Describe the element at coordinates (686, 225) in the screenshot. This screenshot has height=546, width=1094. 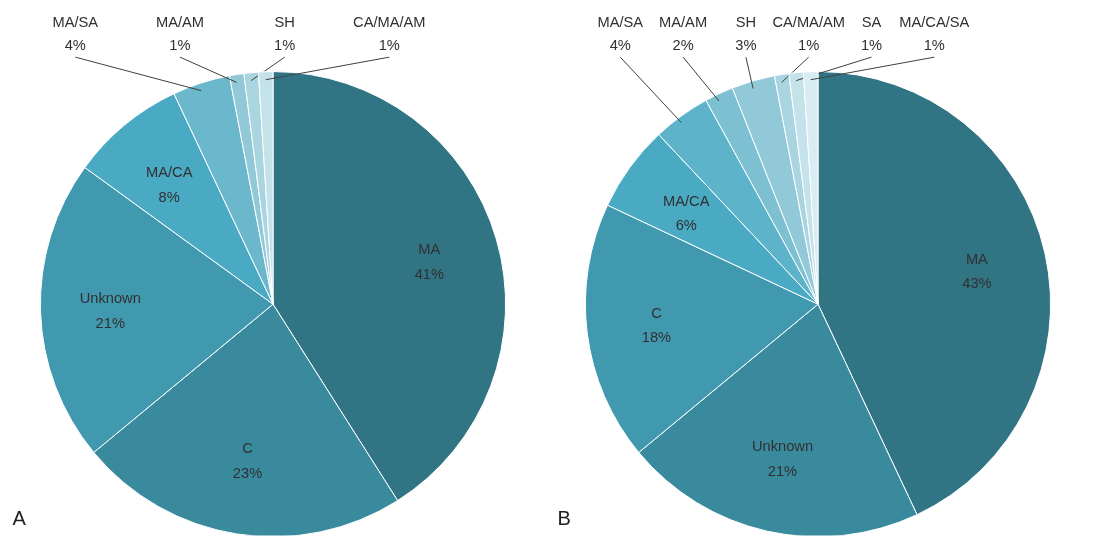
I see `data-label: 6%` at that location.